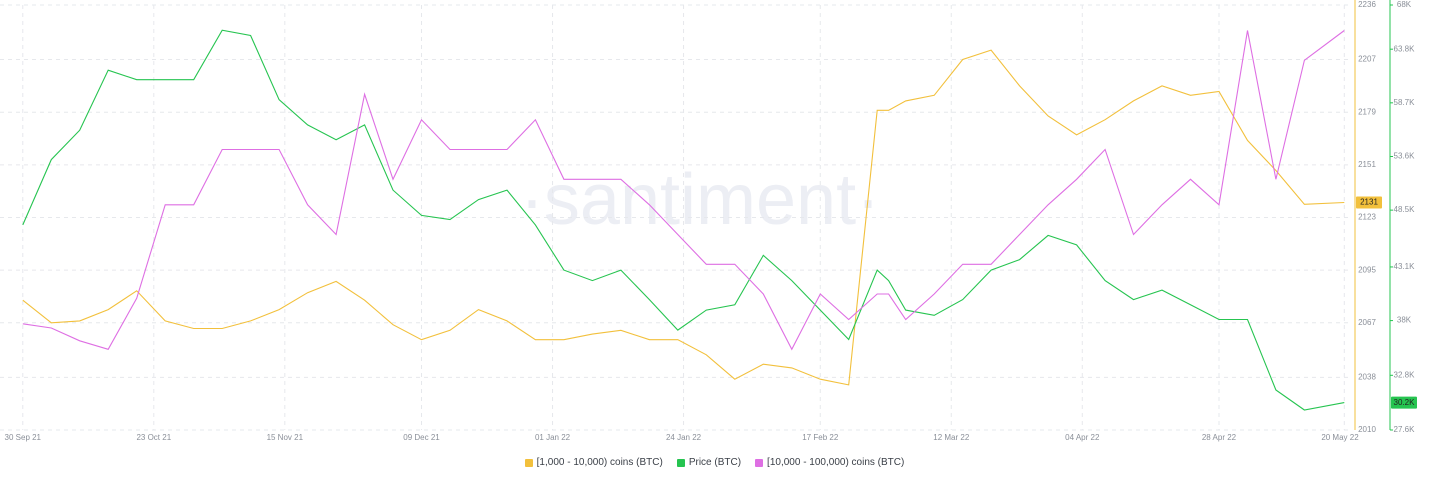  Describe the element at coordinates (421, 437) in the screenshot. I see `x-tick-label: 09 Dec 21` at that location.